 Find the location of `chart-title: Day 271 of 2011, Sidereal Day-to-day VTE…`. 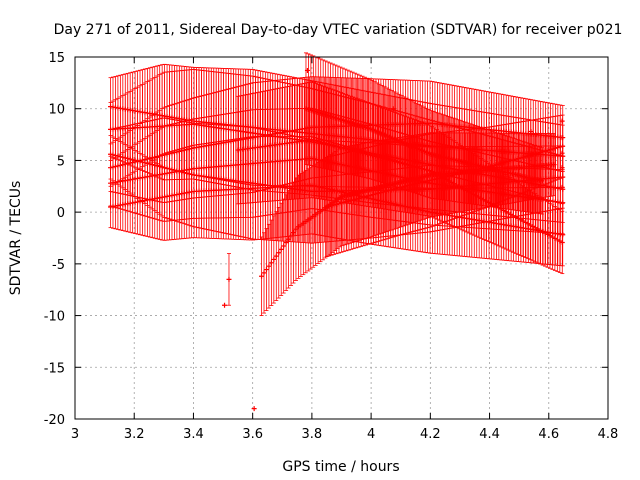

chart-title: Day 271 of 2011, Sidereal Day-to-day VTE… is located at coordinates (338, 30).